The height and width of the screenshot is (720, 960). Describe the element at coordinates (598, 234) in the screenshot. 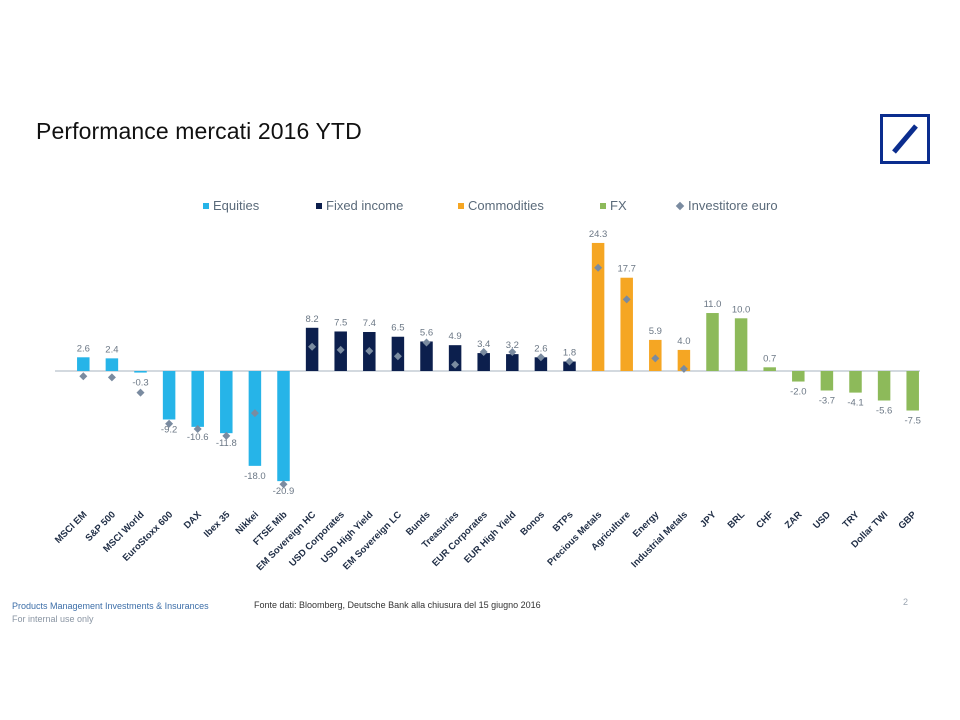

I see `data-label: 24.3` at that location.